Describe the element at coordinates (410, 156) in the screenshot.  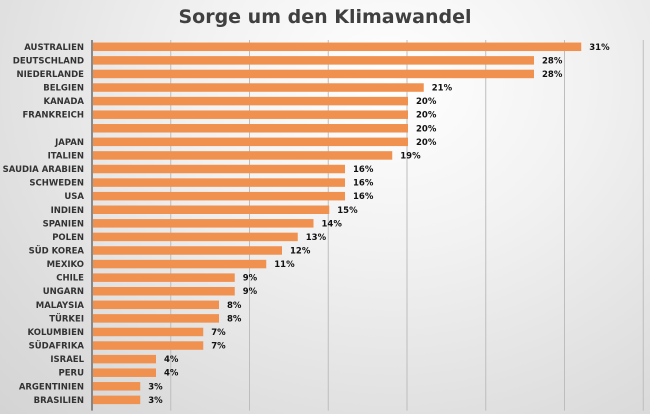
I see `data-label: 19%` at that location.